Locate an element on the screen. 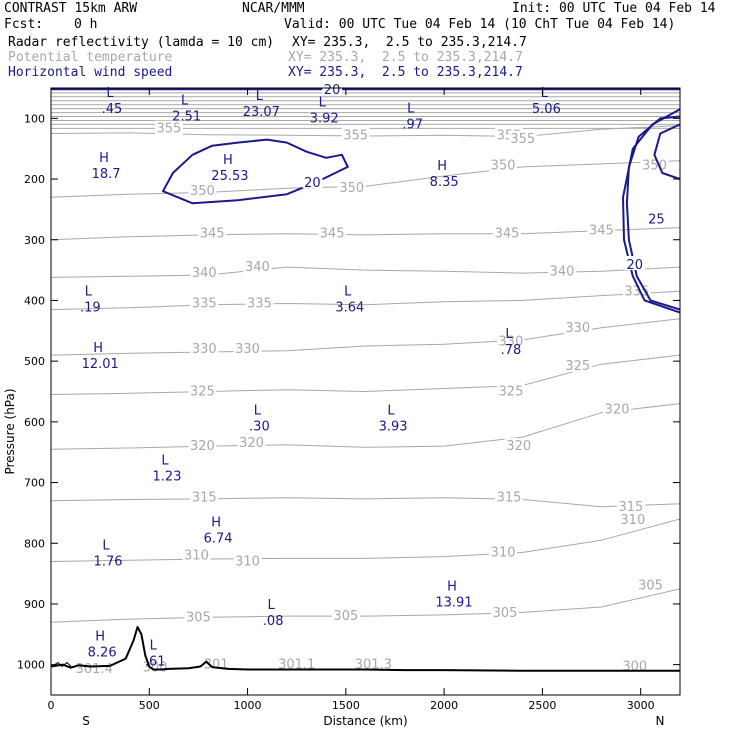  wind-extremum-value: 3.92 is located at coordinates (324, 118).